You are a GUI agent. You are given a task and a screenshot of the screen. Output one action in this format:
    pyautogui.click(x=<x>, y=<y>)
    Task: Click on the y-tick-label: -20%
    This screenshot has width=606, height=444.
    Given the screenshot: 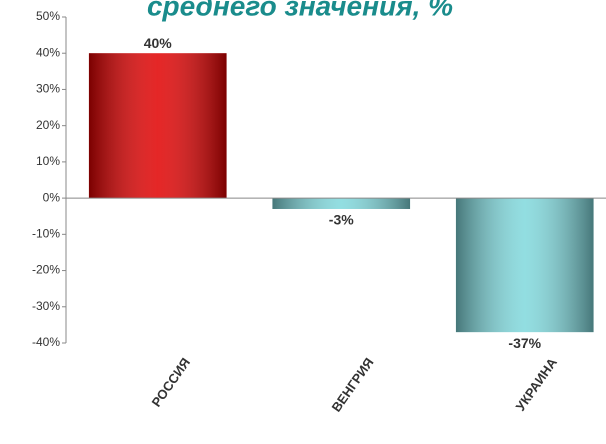 What is the action you would take?
    pyautogui.click(x=46, y=270)
    